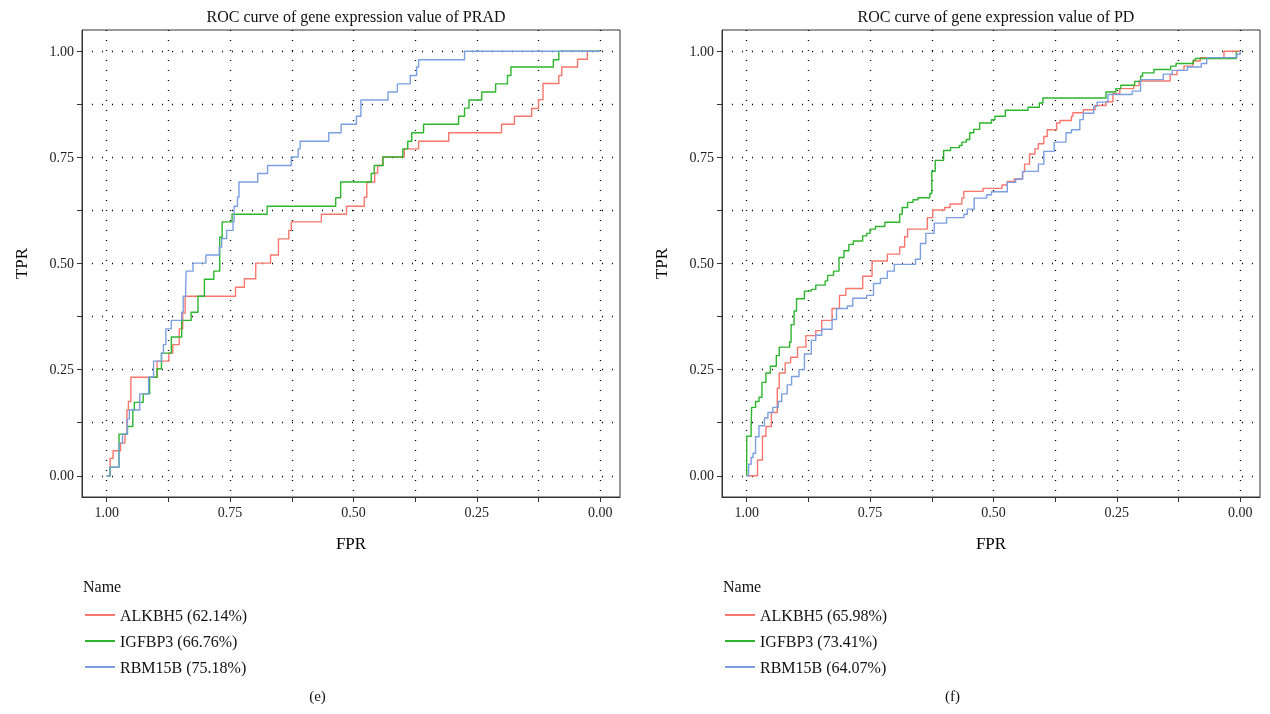 This screenshot has height=714, width=1270. I want to click on legend-label: RBM15B (75.18%), so click(183, 667).